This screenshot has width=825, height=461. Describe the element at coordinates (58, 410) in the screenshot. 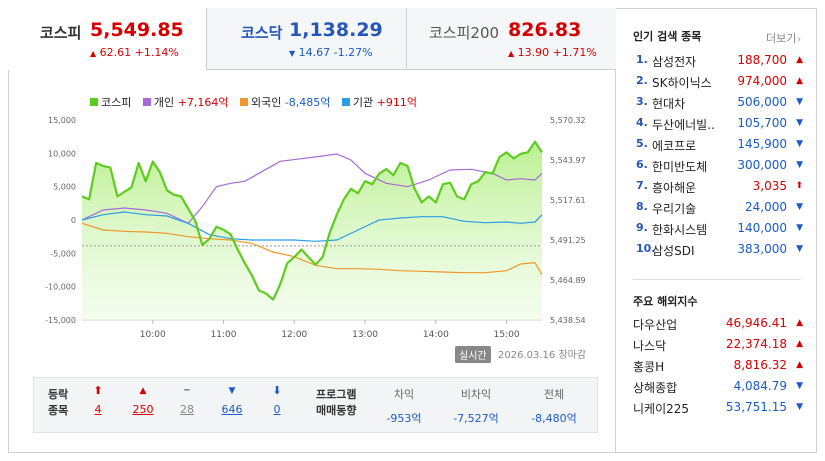

I see `breadth-label-line2: 종목` at that location.